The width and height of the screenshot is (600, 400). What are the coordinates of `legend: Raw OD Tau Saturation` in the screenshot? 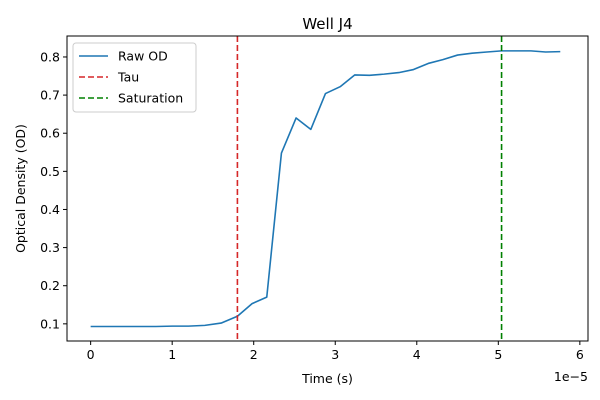 It's located at (134, 77).